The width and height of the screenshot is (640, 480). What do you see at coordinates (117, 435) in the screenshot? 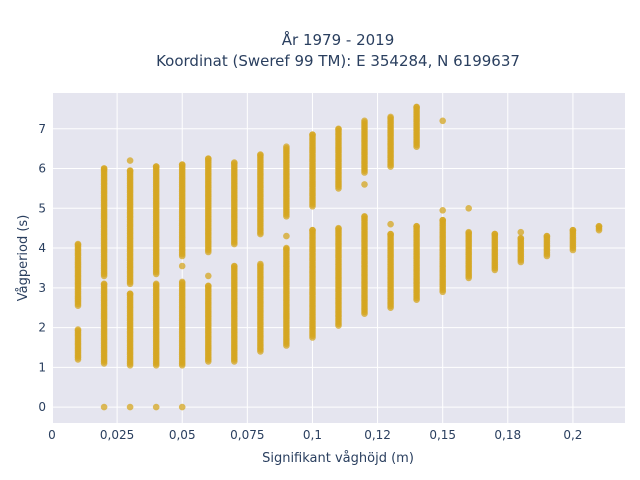
I see `x-tick-label: 0,025` at bounding box center [117, 435].